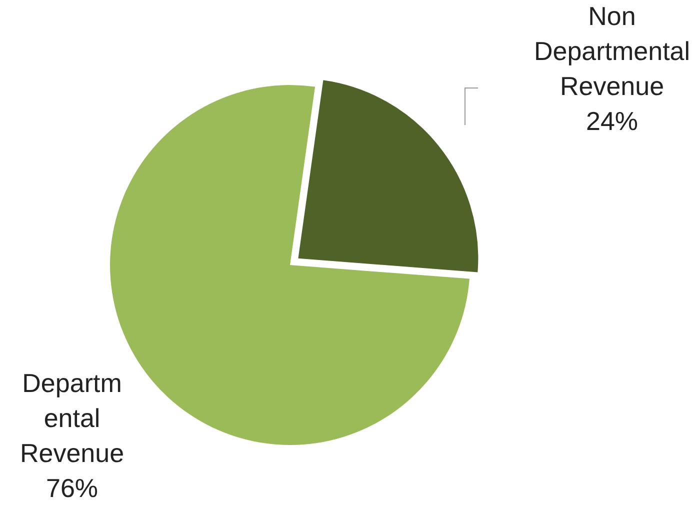 This screenshot has height=508, width=692. I want to click on data-label: 76%, so click(72, 488).